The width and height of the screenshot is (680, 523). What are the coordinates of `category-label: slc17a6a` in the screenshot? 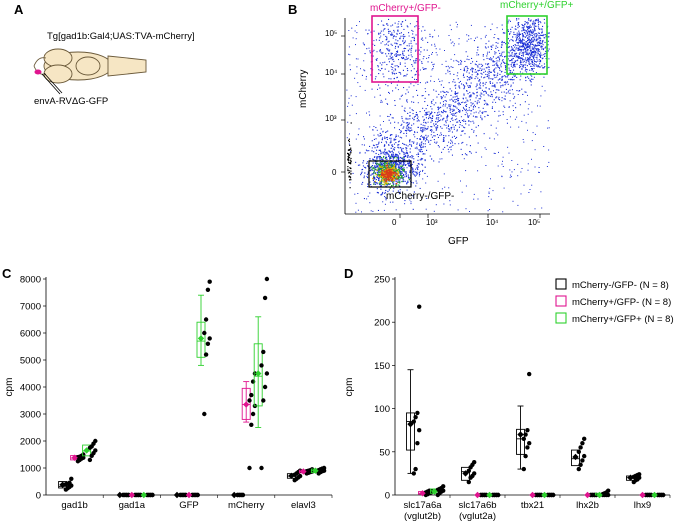 It's located at (422, 505).